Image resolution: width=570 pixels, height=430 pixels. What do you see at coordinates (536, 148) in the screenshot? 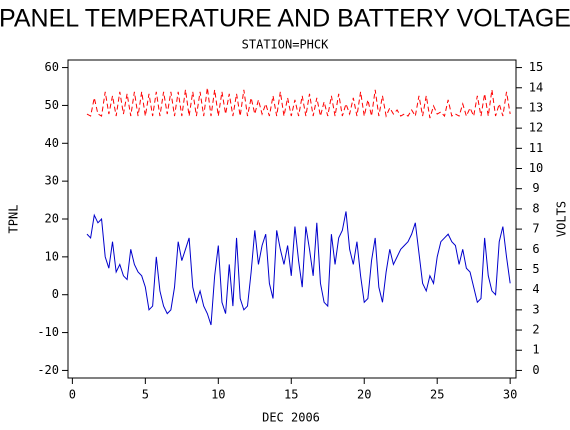
I see `y2-tick-label: 11` at bounding box center [536, 148].